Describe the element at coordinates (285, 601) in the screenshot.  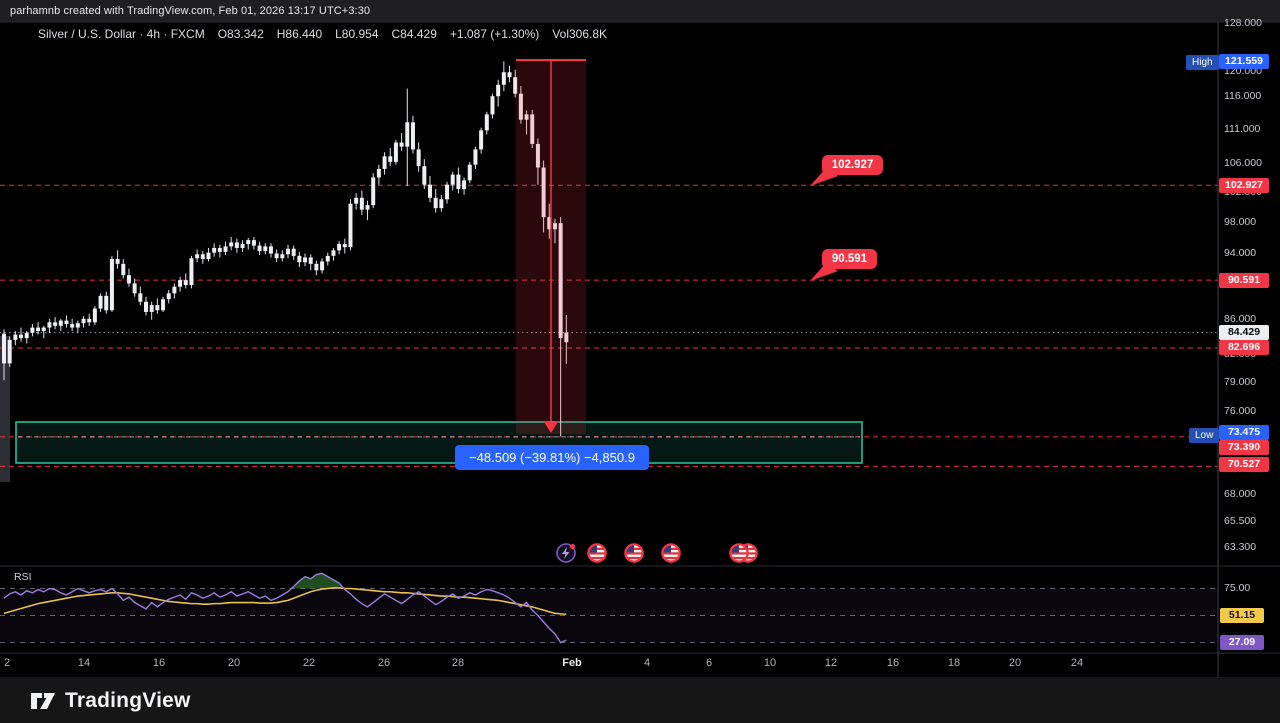
I see `rsi-ma-line` at that location.